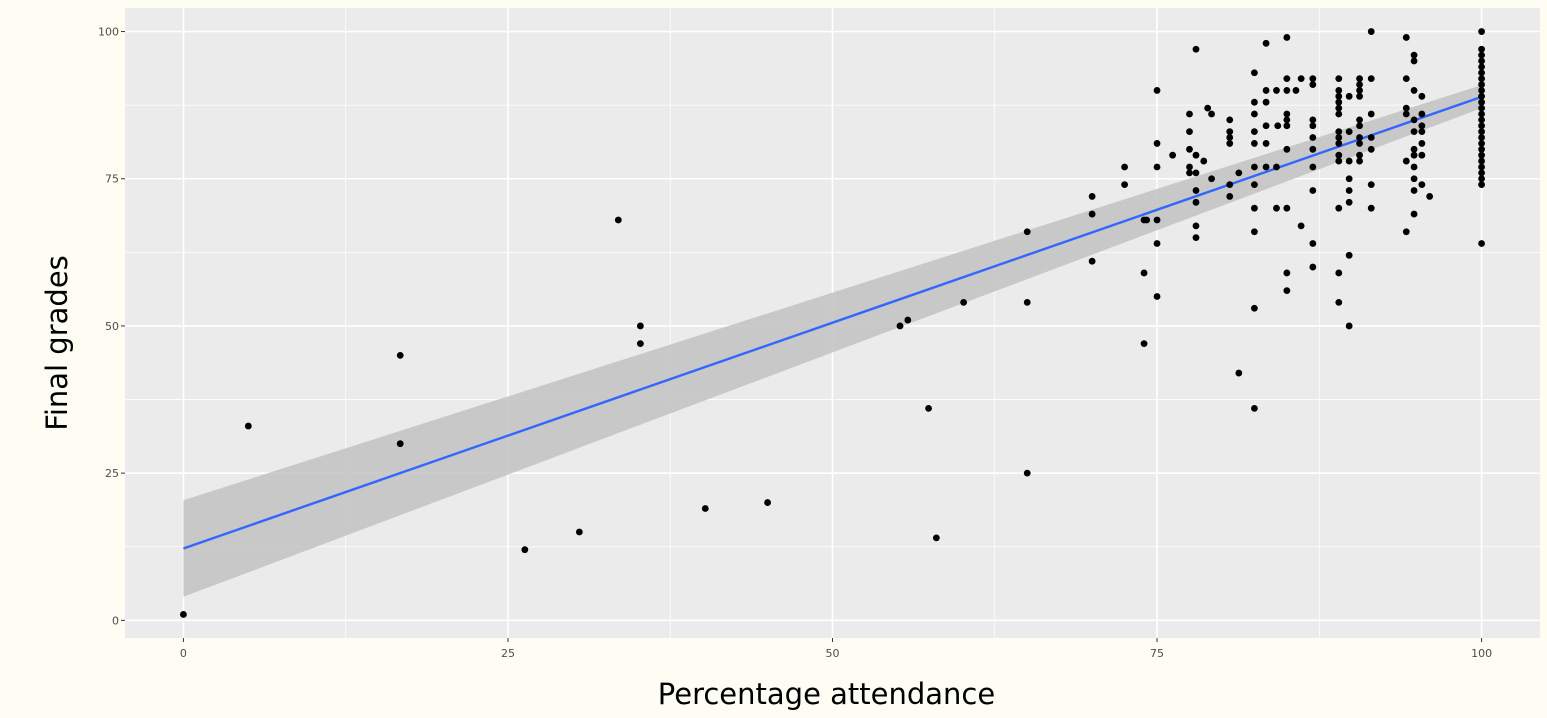 The height and width of the screenshot is (718, 1547). What do you see at coordinates (833, 653) in the screenshot?
I see `x-tick-label: 50` at bounding box center [833, 653].